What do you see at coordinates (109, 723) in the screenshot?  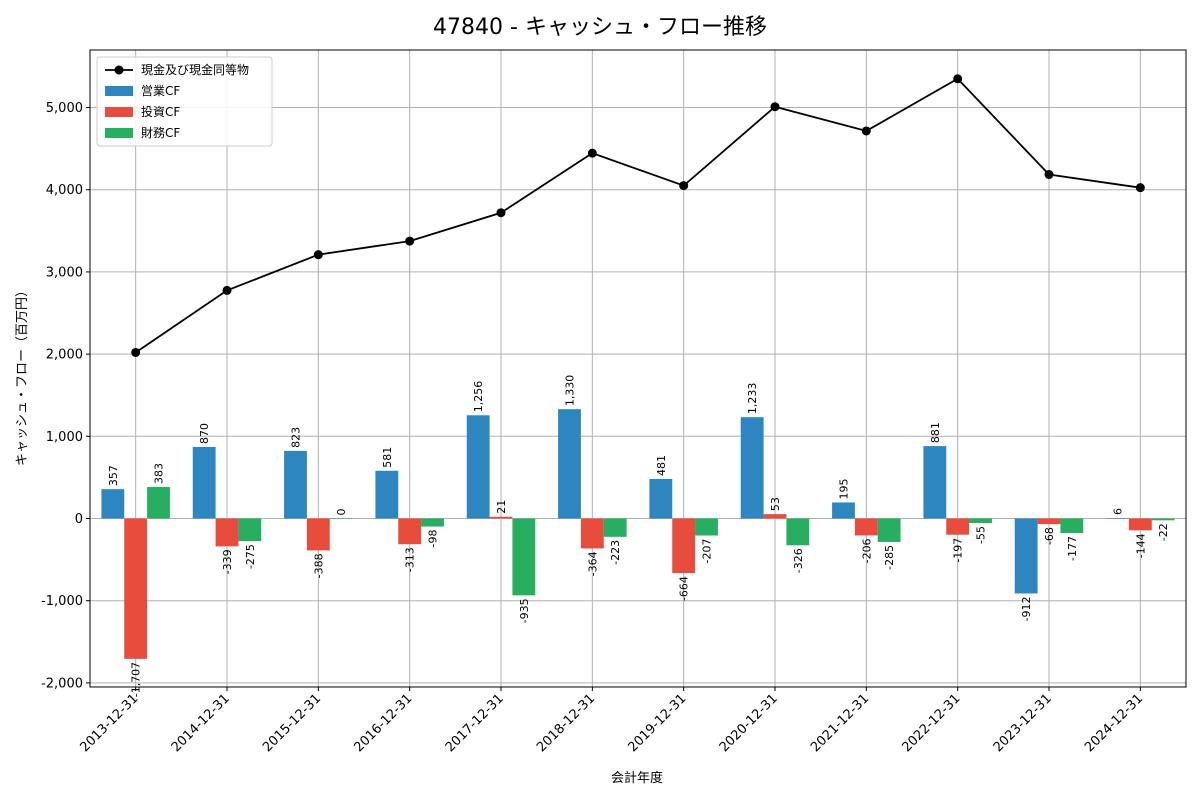 I see `x-tick-label: 2013-12-31` at bounding box center [109, 723].